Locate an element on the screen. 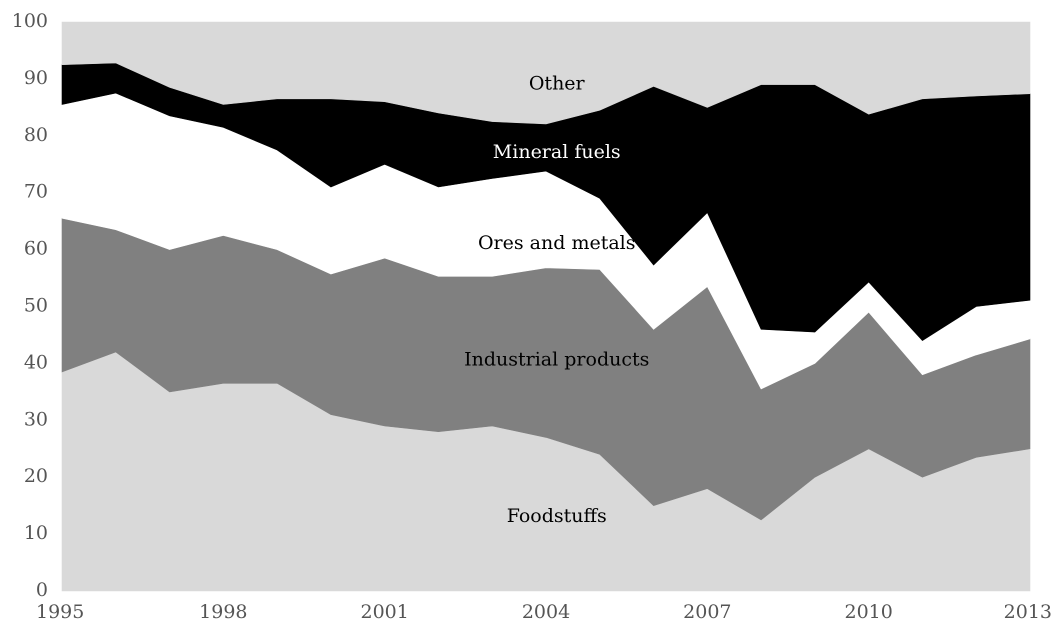 The image size is (1054, 629). y-tick-label: 60 is located at coordinates (36, 249).